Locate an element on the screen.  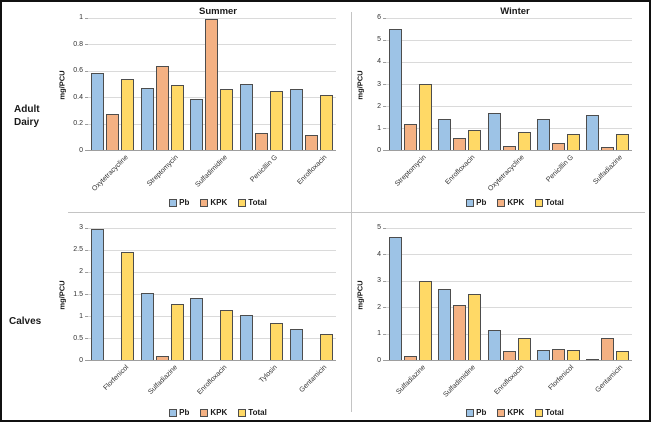
plot-row: mg/PCU 0 1 2 3 4 5 6 is located at coordinates (500, 84).